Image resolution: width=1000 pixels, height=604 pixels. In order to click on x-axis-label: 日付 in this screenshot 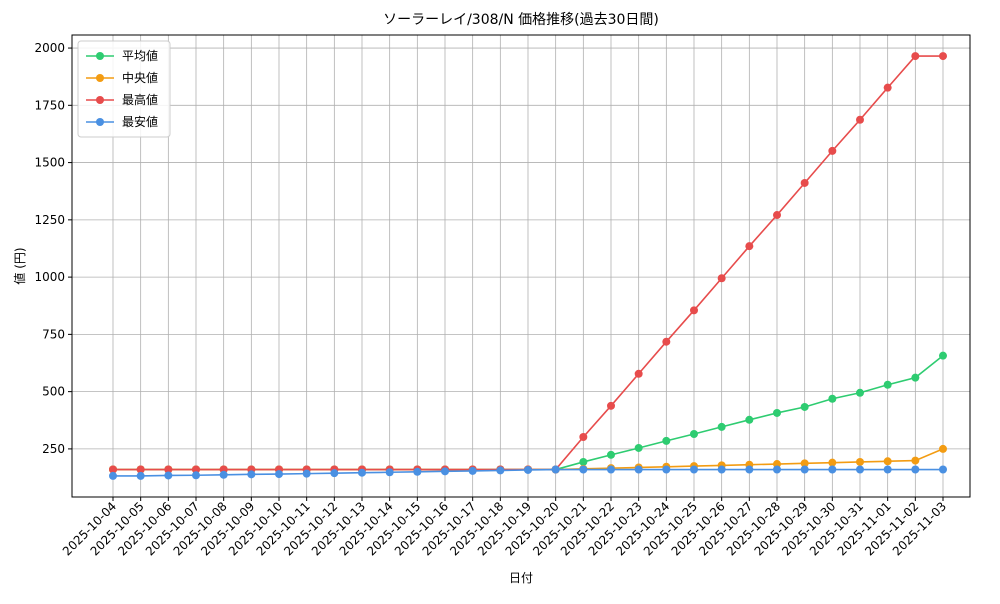, I will do `click(521, 578)`.